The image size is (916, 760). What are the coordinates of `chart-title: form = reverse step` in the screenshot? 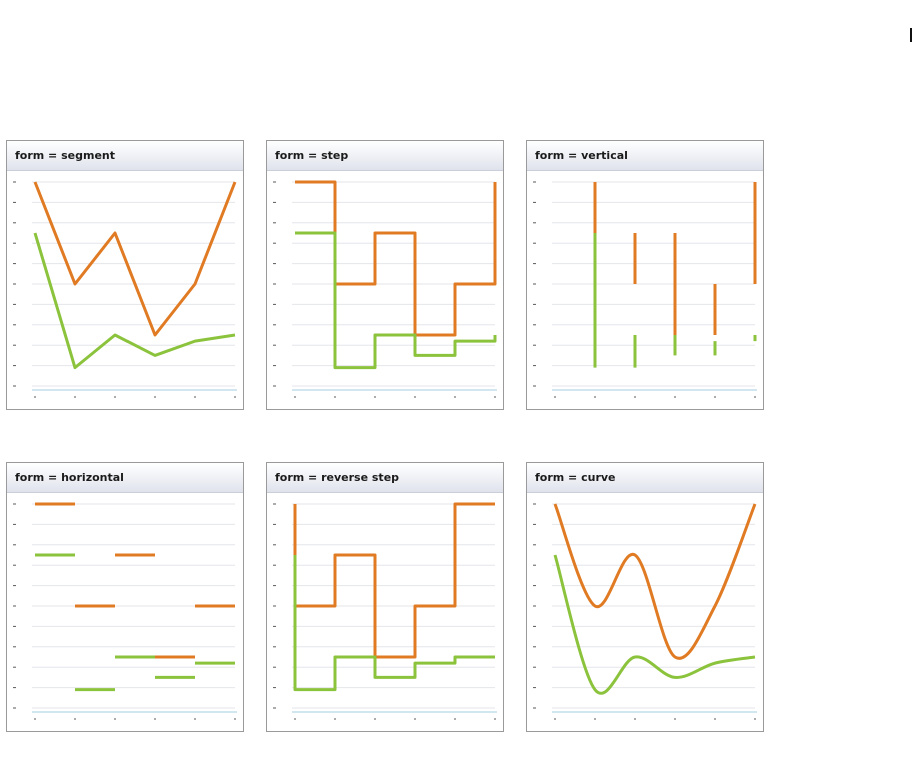 It's located at (337, 477).